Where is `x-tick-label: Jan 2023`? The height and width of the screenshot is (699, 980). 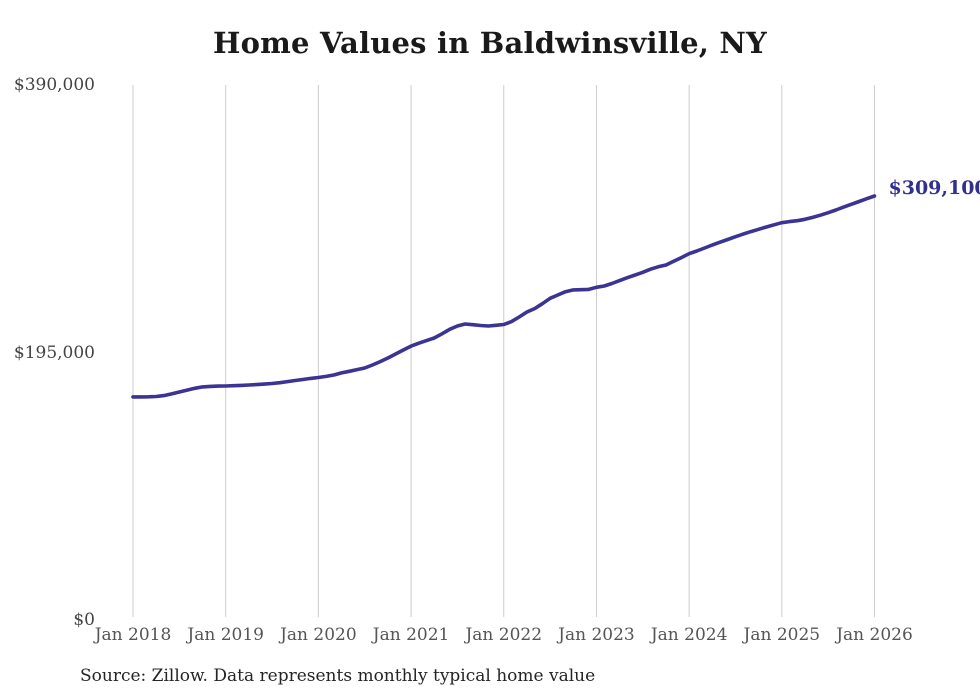
x-tick-label: Jan 2023 is located at coordinates (596, 635).